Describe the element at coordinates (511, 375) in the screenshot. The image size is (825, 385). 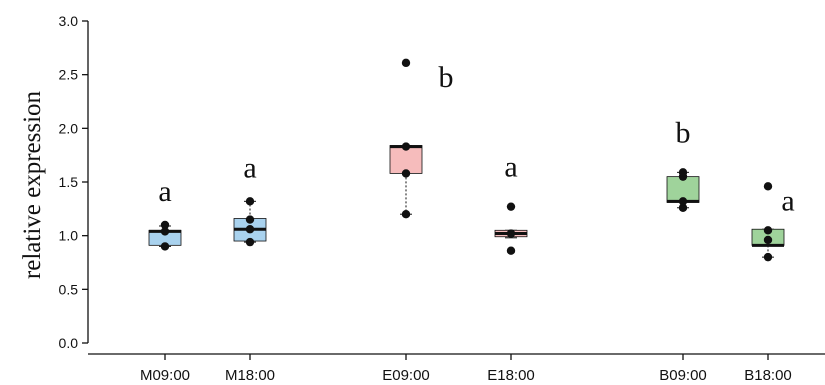
I see `x-tick-label: E18:00` at that location.